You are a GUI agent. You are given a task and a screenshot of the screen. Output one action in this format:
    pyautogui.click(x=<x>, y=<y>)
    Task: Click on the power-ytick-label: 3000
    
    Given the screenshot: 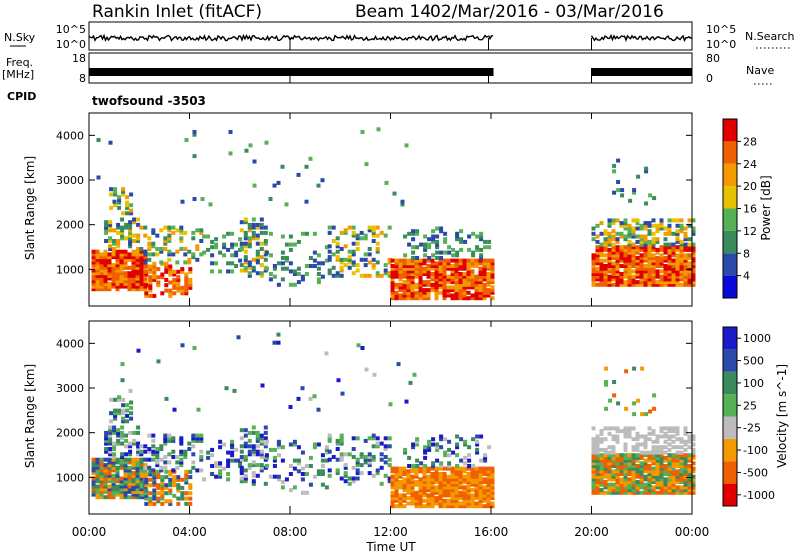 What is the action you would take?
    pyautogui.click(x=70, y=180)
    